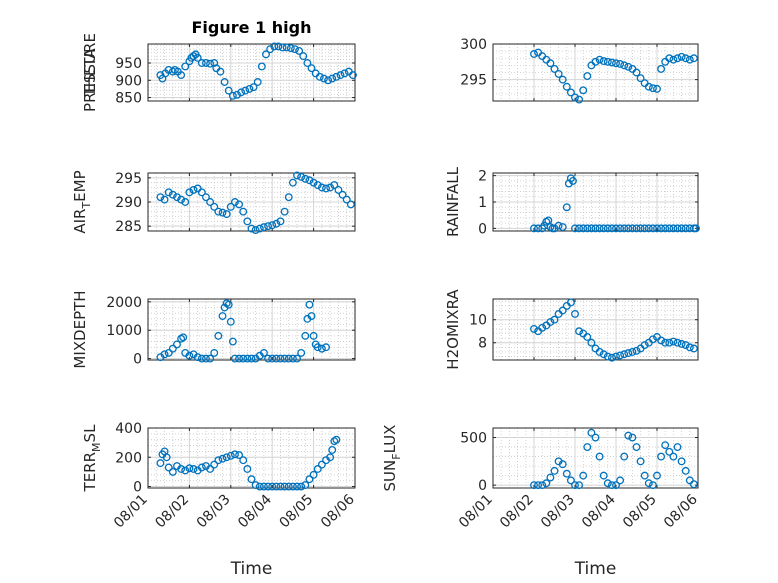 Image resolution: width=778 pixels, height=583 pixels. Describe the element at coordinates (572, 201) in the screenshot. I see `subplot-4: 0 1 2 RAINFALL` at that location.